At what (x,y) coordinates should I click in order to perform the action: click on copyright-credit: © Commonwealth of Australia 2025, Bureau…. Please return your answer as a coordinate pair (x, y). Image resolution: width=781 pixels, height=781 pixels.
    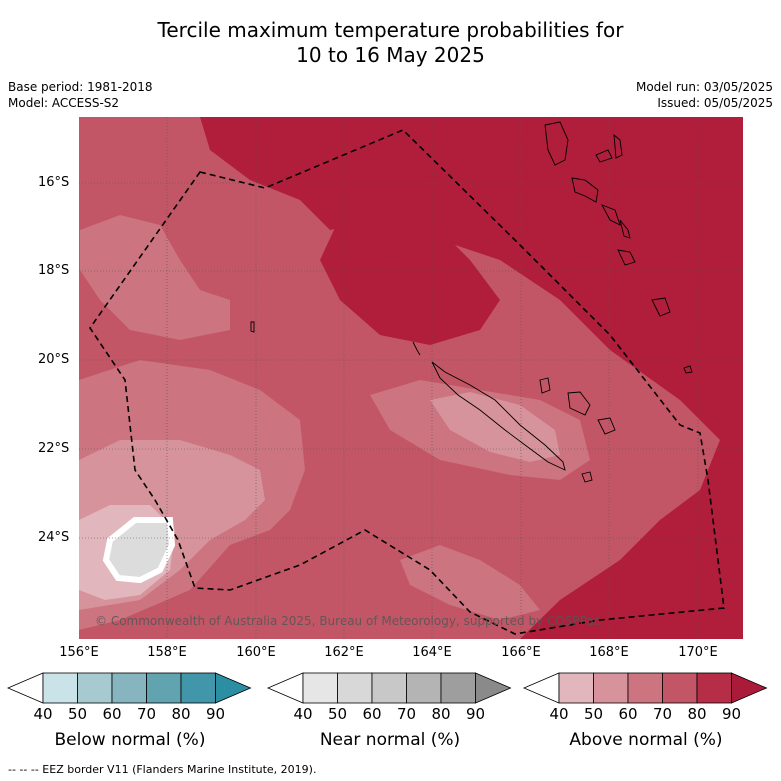
    Looking at the image, I should click on (348, 621).